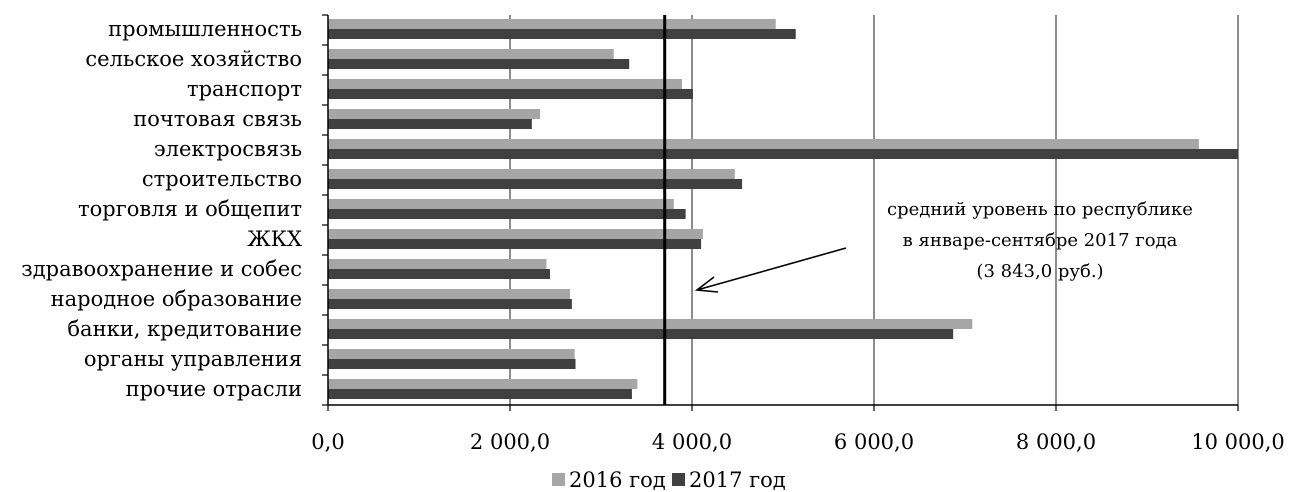 This screenshot has height=492, width=1298. I want to click on x-tick-label: 10 000,0, so click(1238, 442).